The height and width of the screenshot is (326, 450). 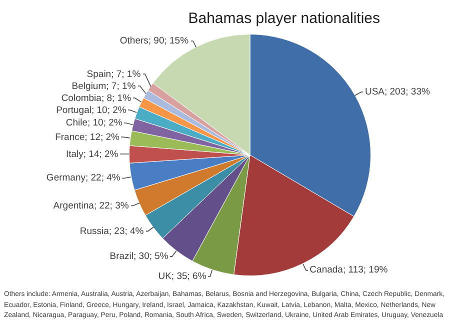 What do you see at coordinates (74, 110) in the screenshot?
I see `slice-label: Portugal` at bounding box center [74, 110].